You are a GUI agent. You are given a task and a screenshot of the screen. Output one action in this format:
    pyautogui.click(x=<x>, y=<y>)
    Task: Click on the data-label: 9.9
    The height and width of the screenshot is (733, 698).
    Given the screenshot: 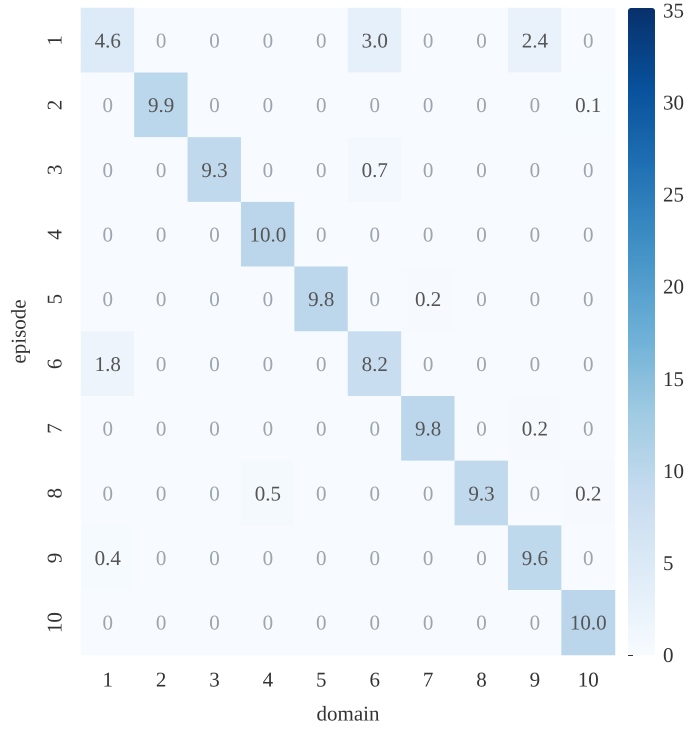 What is the action you would take?
    pyautogui.click(x=161, y=105)
    